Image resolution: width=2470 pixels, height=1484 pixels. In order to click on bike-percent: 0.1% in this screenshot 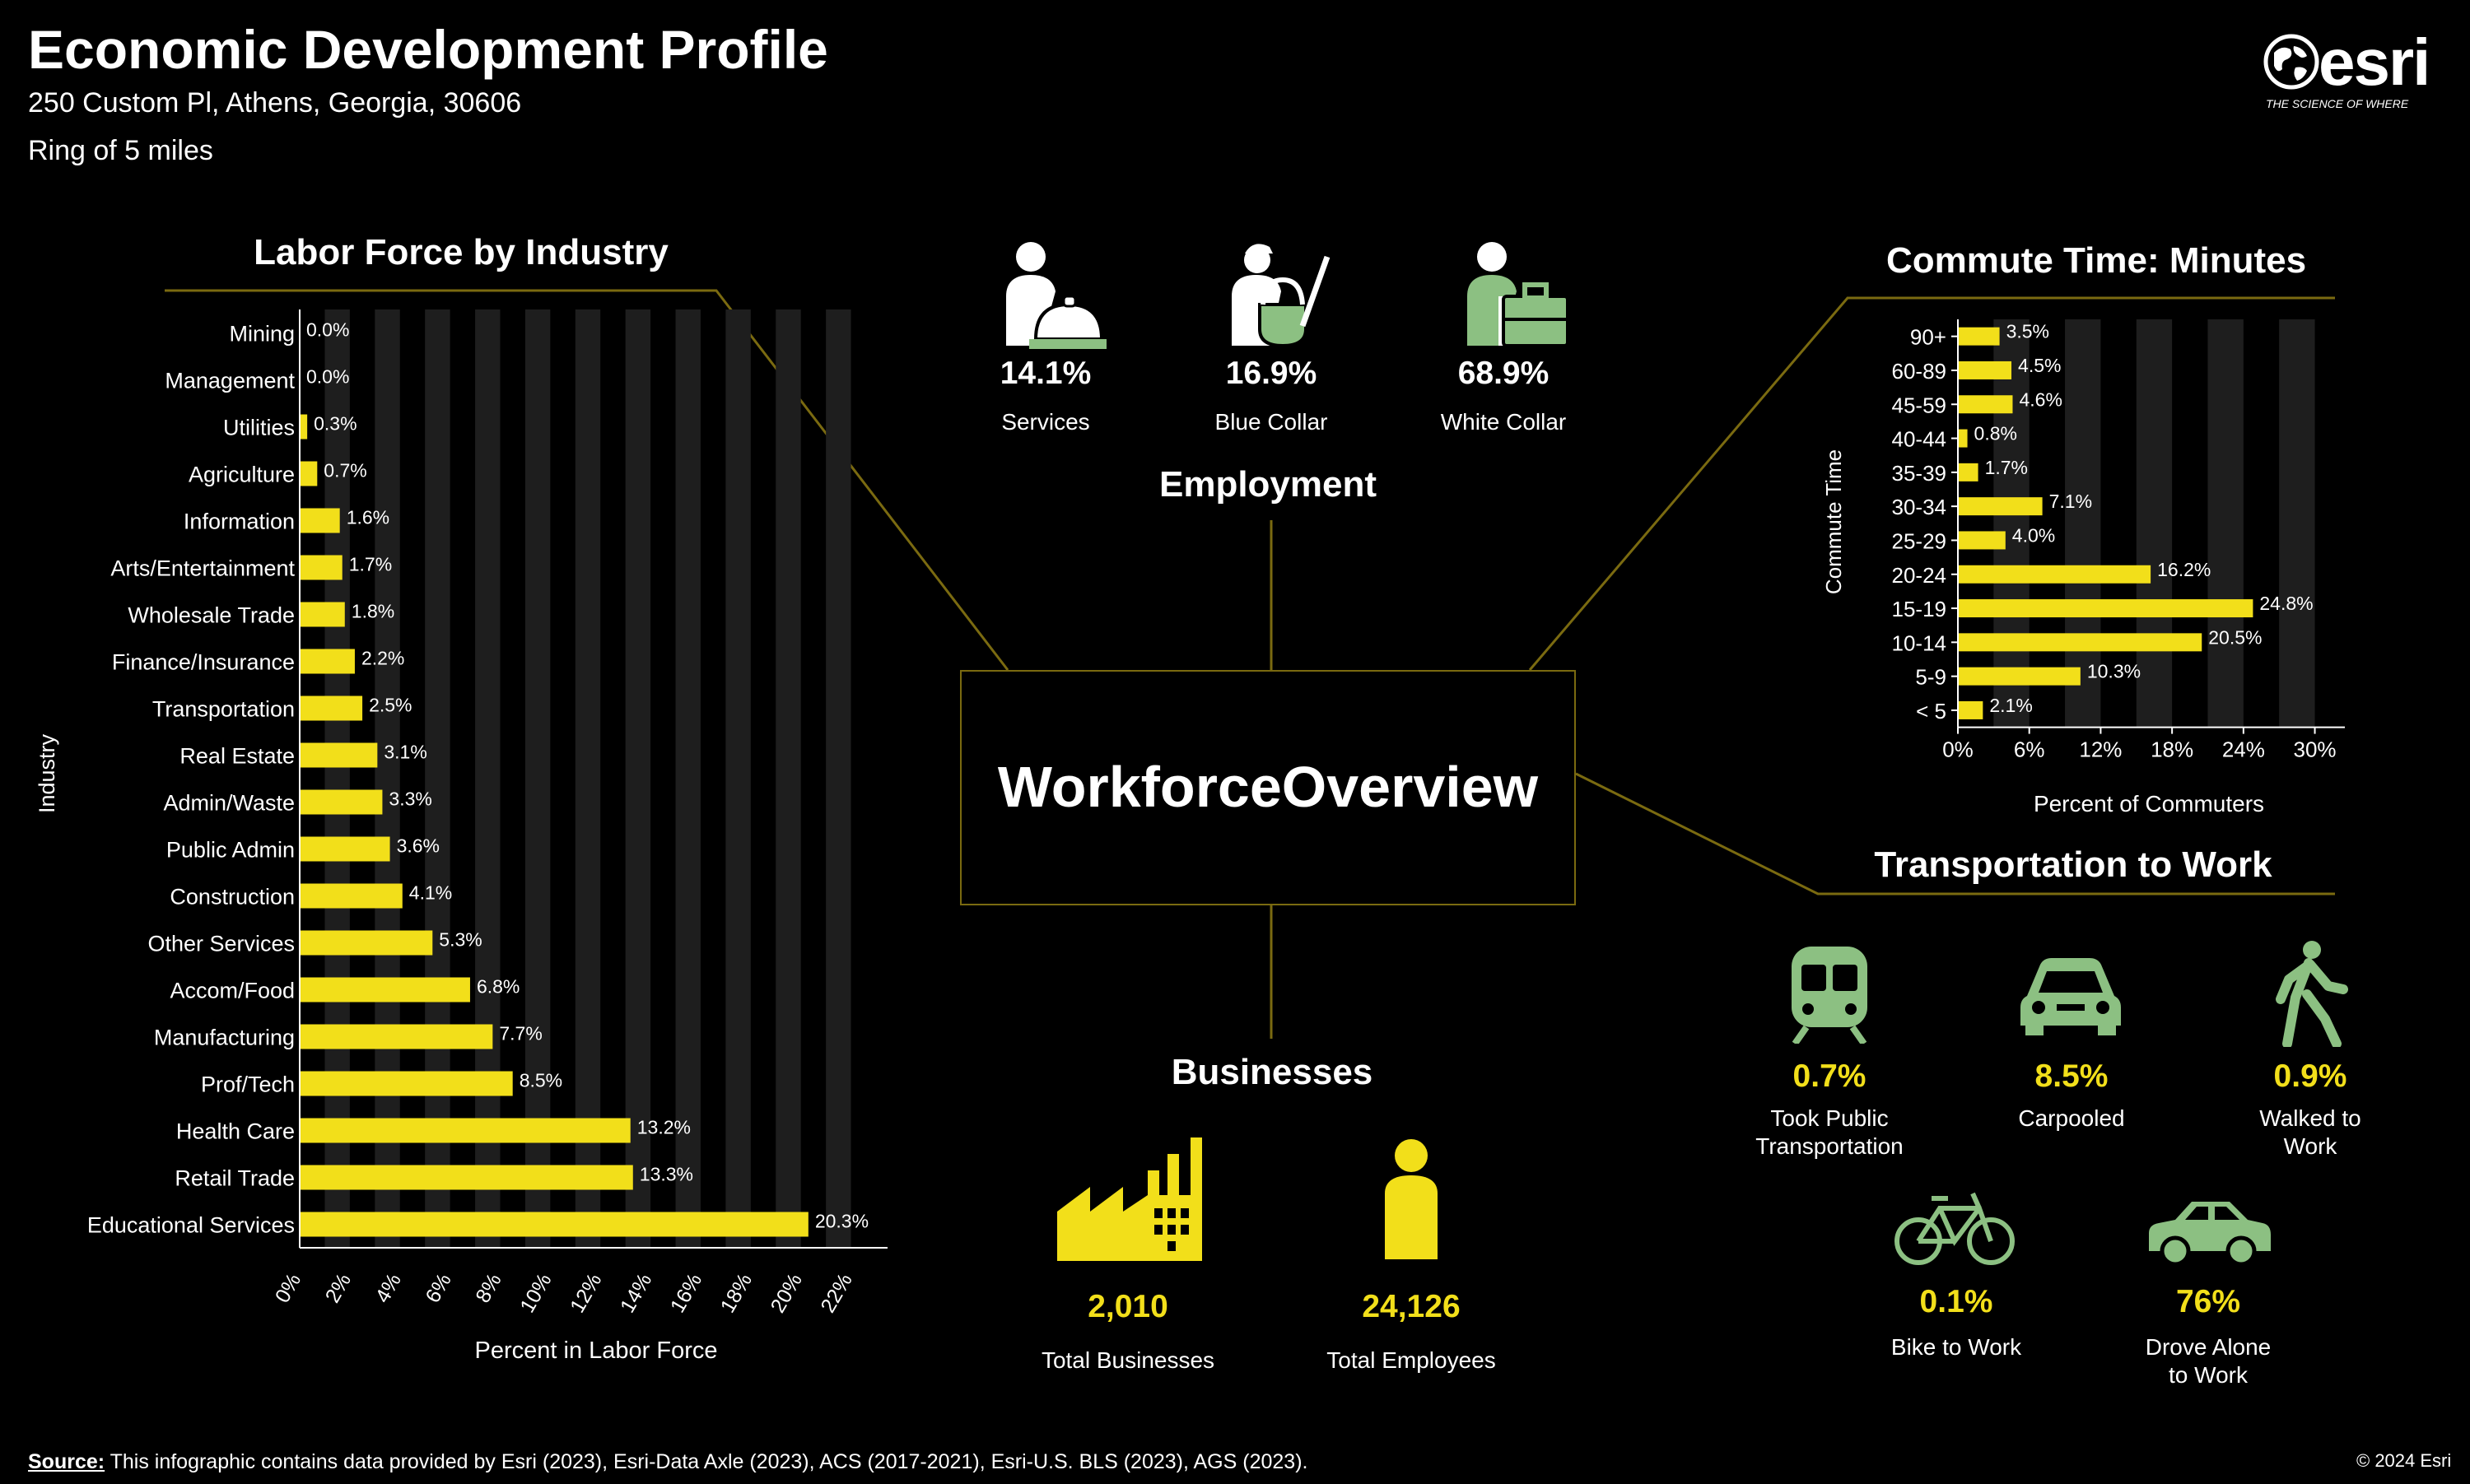, I will do `click(1956, 1301)`.